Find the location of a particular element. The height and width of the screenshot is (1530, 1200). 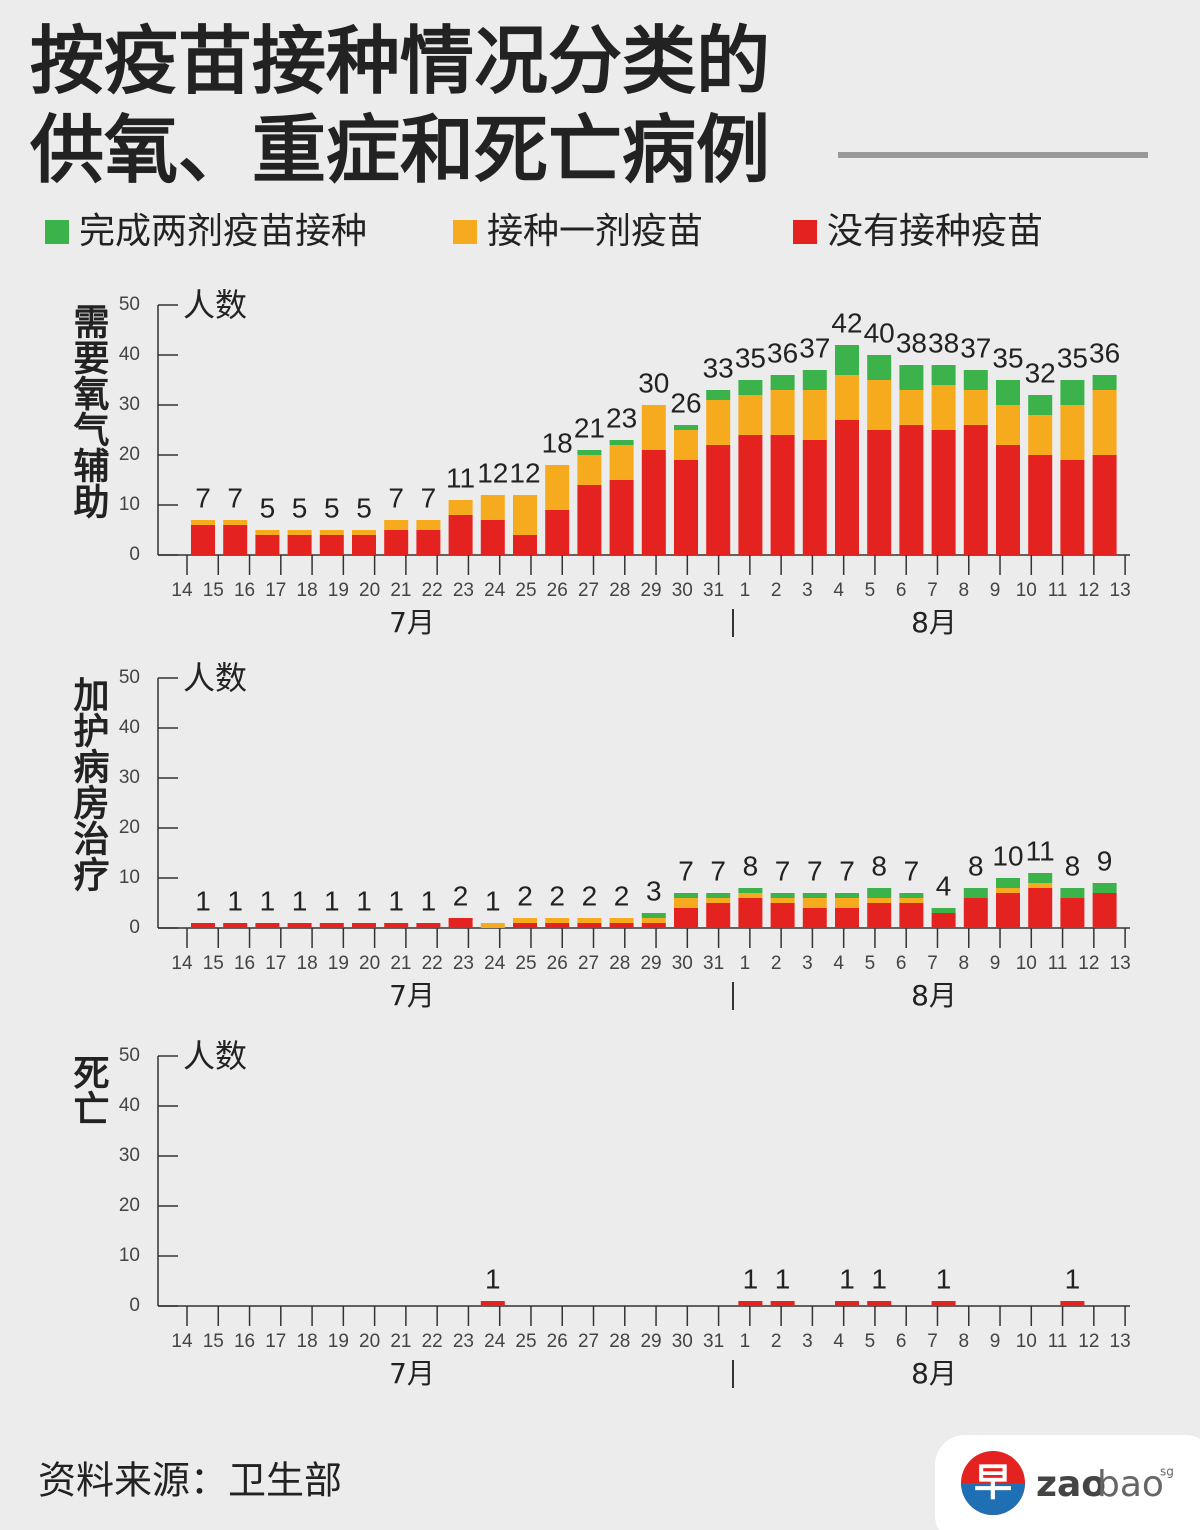

total-label: 18 is located at coordinates (557, 442).